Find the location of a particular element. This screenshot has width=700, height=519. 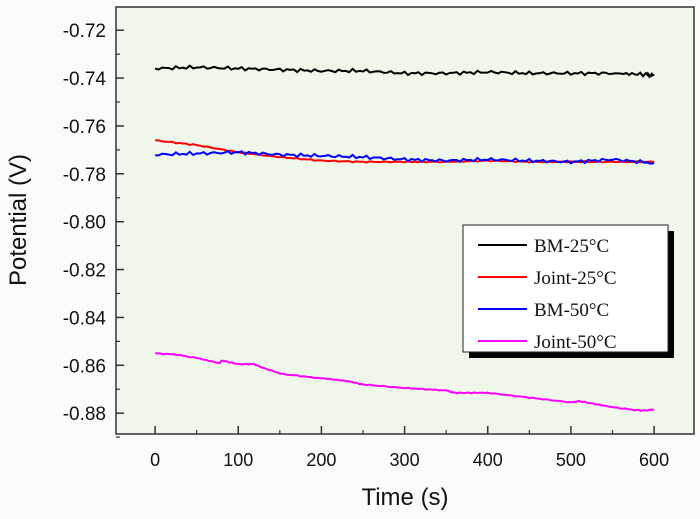

x-tick-label: 500 is located at coordinates (571, 460).